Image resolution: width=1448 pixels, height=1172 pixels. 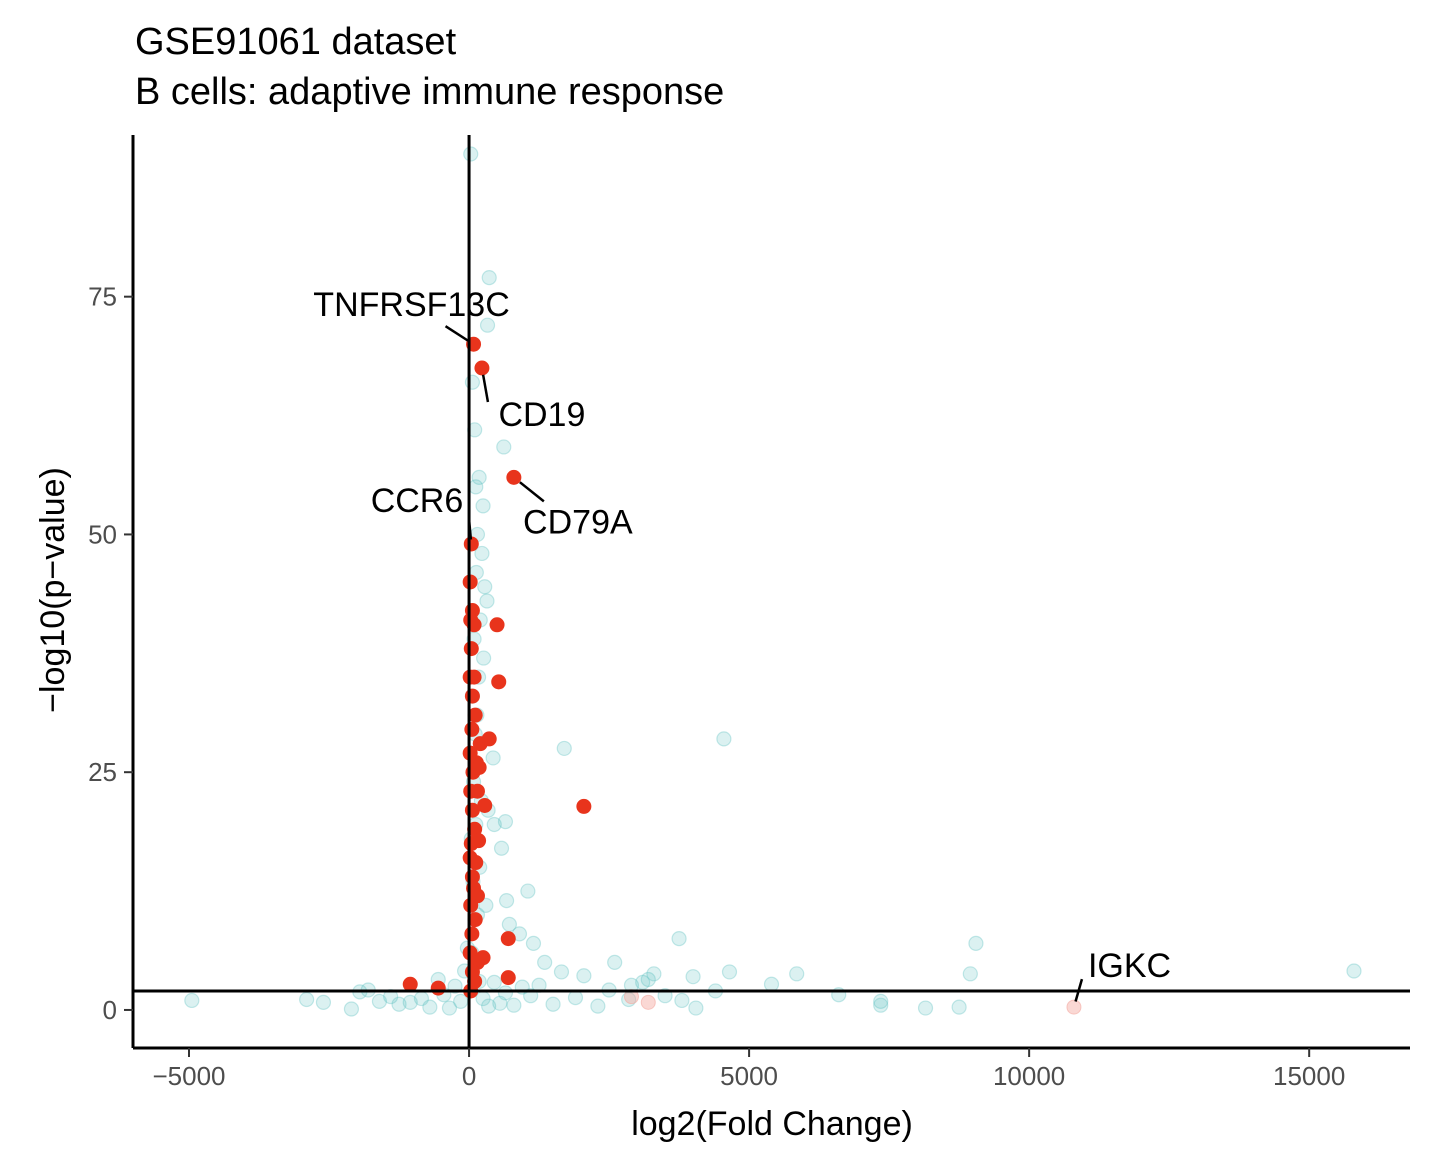 What do you see at coordinates (53, 590) in the screenshot?
I see `y-axis-title: −log10(p−value)` at bounding box center [53, 590].